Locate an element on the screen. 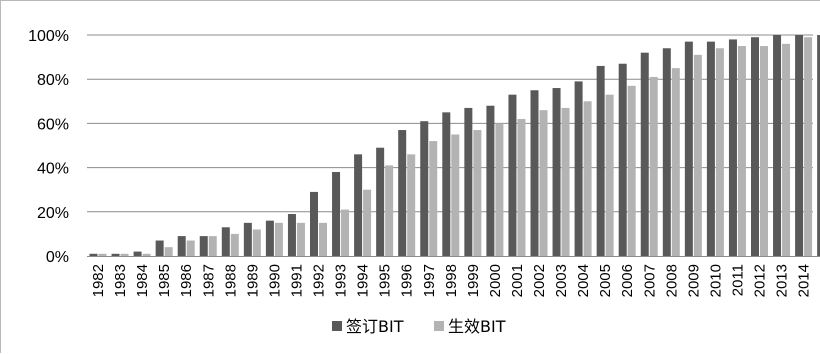 Image resolution: width=820 pixels, height=354 pixels. x-tick-label: 2003 is located at coordinates (561, 280).